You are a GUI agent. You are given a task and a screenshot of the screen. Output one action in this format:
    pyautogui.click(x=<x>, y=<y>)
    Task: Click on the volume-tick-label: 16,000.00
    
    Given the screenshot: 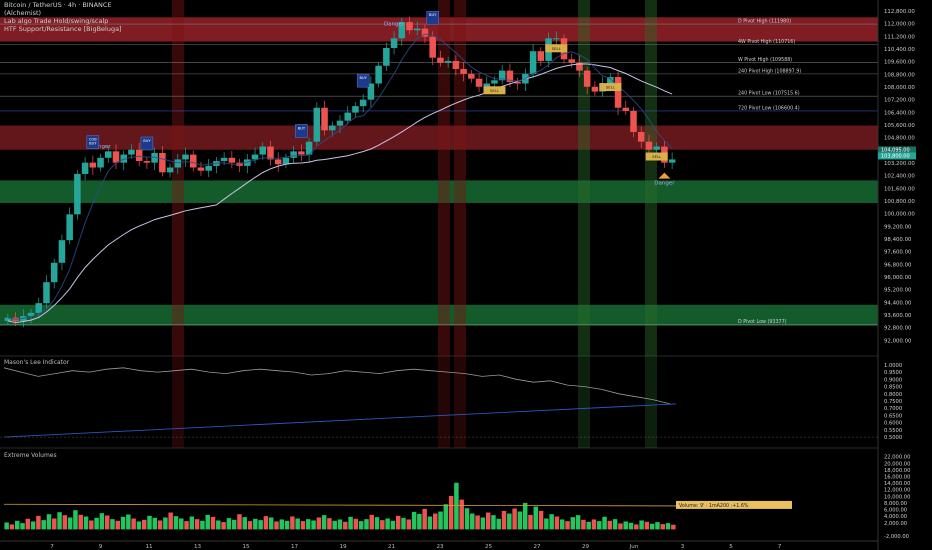 What is the action you would take?
    pyautogui.click(x=897, y=477)
    